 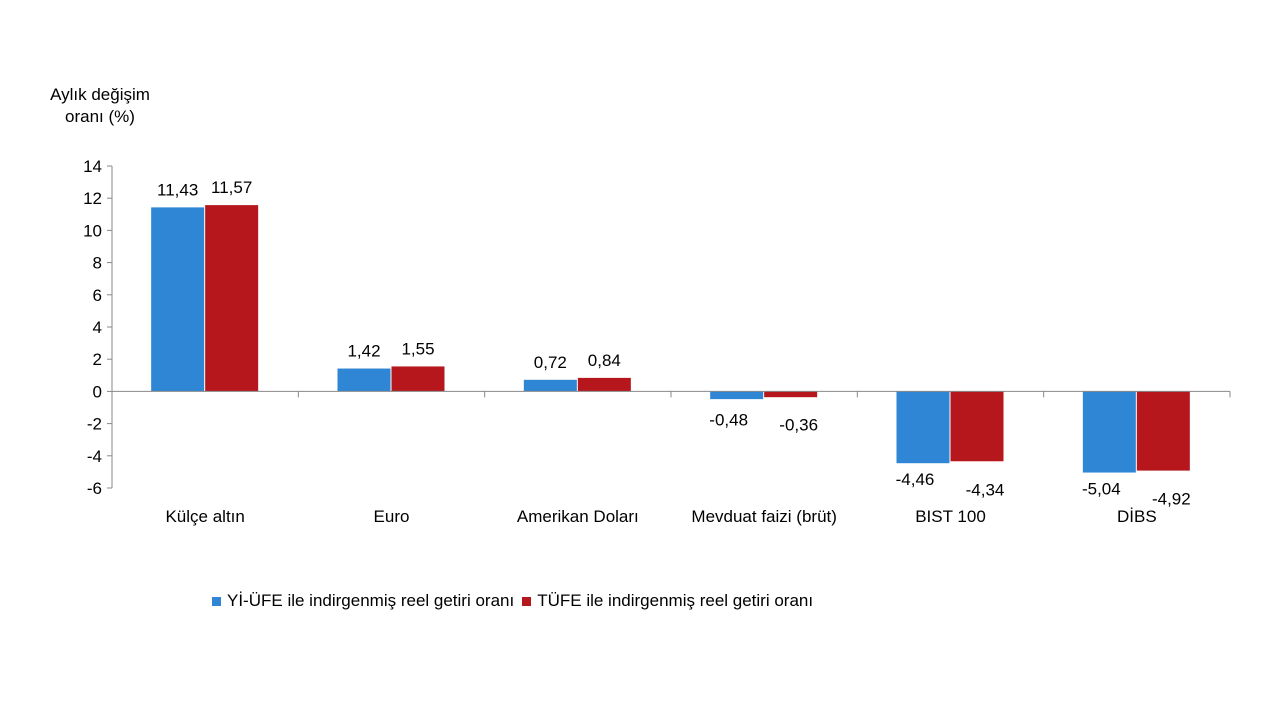 What do you see at coordinates (94, 456) in the screenshot?
I see `y-tick-label: -4` at bounding box center [94, 456].